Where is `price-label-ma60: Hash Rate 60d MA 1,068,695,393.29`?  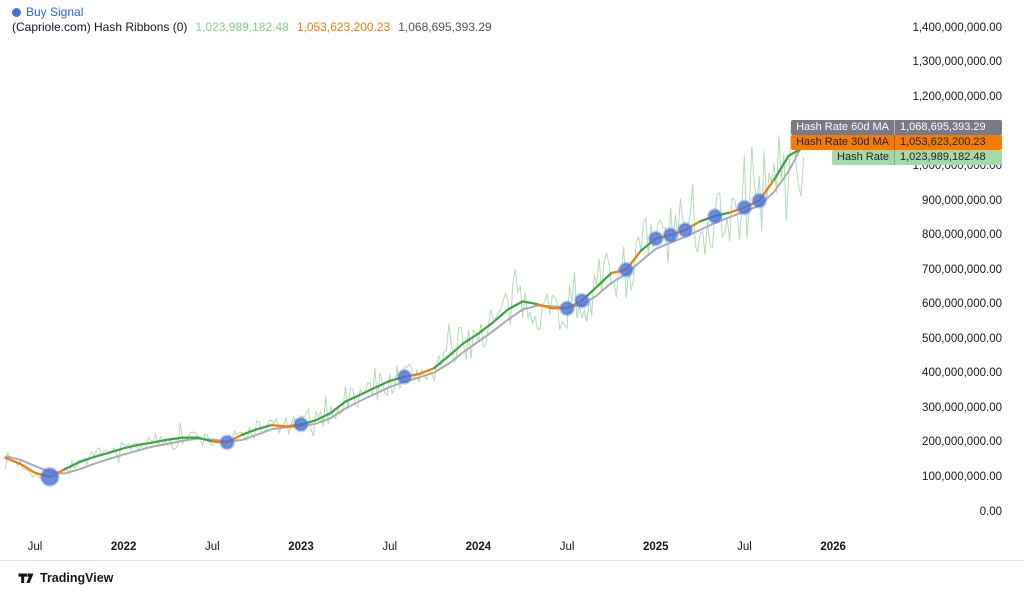
price-label-ma60: Hash Rate 60d MA 1,068,695,393.29 is located at coordinates (896, 128).